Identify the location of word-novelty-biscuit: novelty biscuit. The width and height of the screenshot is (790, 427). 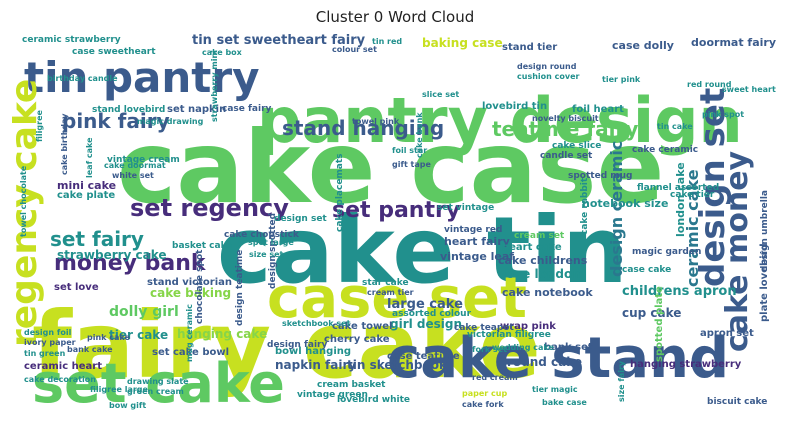
(565, 118).